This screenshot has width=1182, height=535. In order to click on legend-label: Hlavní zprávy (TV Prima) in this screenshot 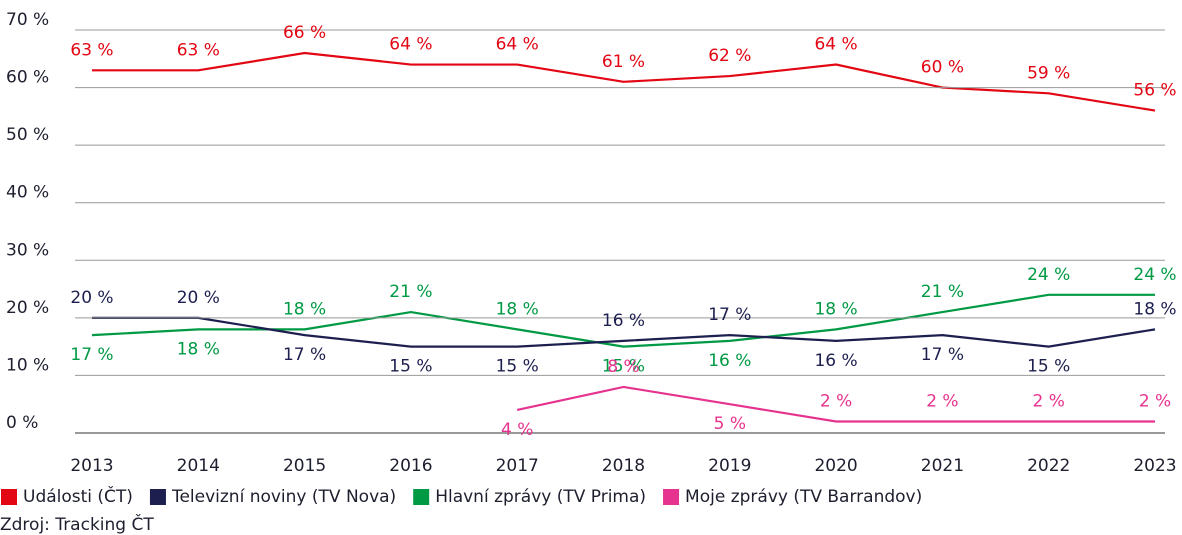, I will do `click(540, 497)`.